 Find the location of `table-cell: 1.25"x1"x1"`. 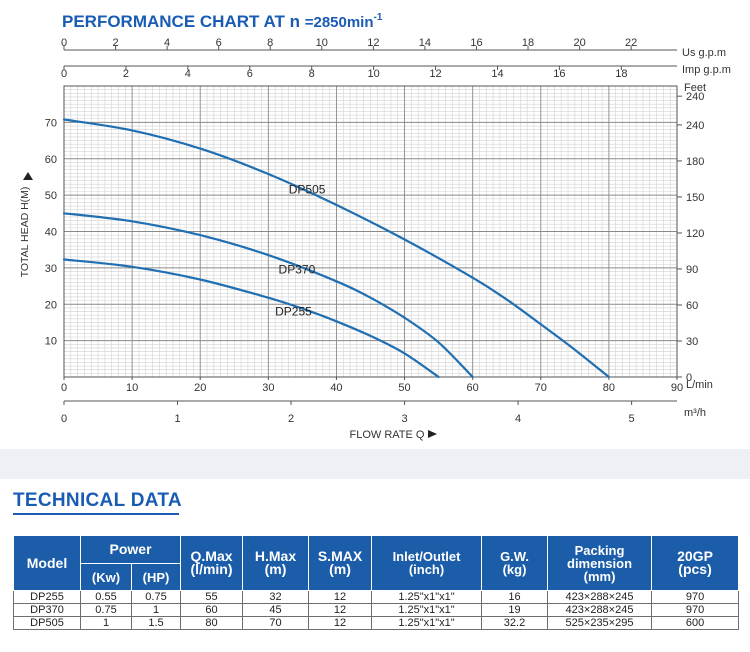

table-cell: 1.25"x1"x1" is located at coordinates (427, 610).